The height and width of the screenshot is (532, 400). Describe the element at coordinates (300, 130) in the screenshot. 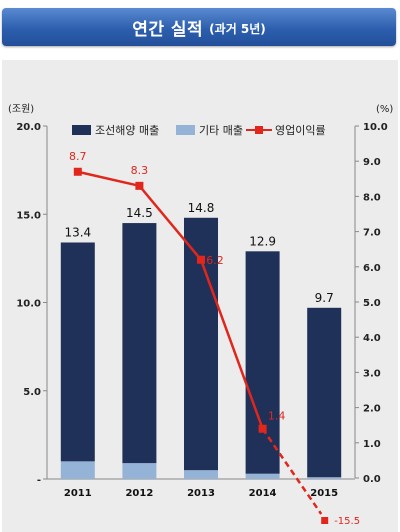

I see `legend-label-margin: 영업이익률` at that location.